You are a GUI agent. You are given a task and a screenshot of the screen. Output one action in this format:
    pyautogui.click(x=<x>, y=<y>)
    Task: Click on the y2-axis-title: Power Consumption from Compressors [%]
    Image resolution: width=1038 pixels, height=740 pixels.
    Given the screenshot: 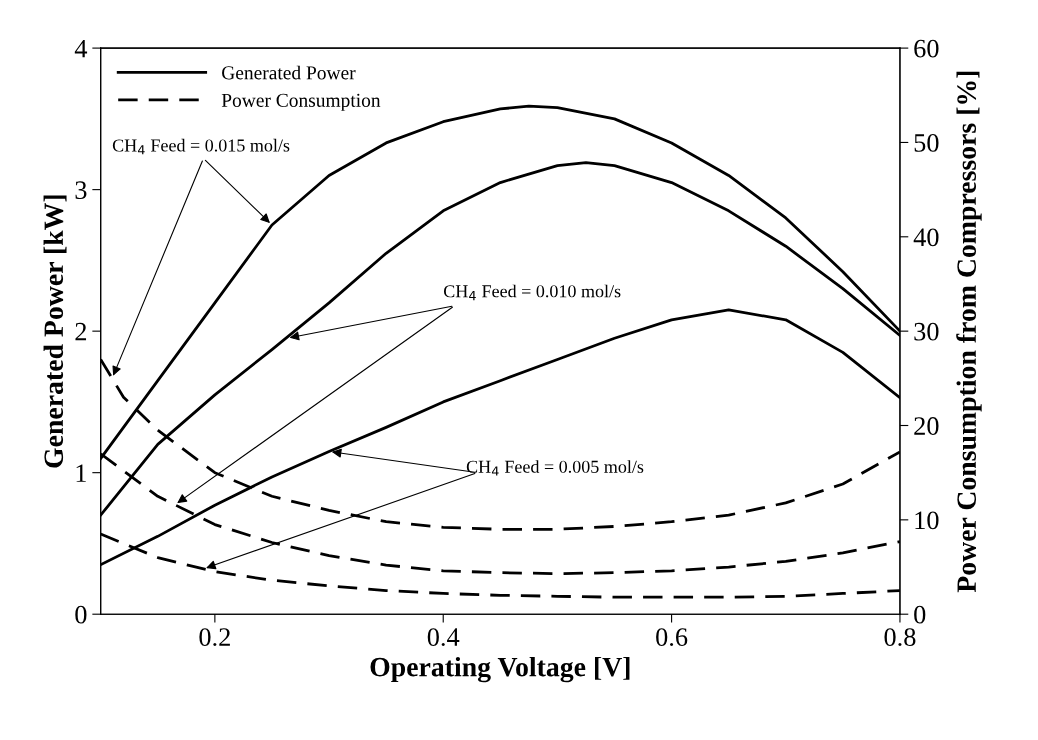 What is the action you would take?
    pyautogui.click(x=969, y=332)
    